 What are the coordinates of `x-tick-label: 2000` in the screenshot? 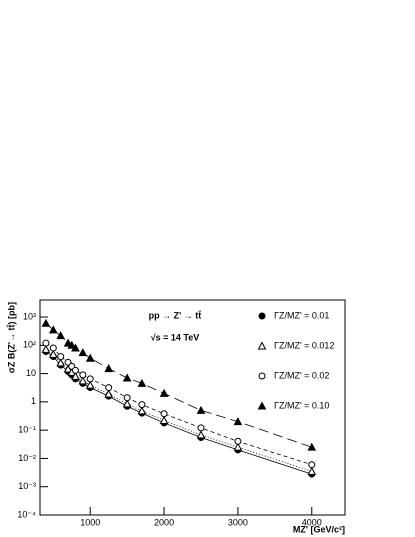 It's located at (164, 522).